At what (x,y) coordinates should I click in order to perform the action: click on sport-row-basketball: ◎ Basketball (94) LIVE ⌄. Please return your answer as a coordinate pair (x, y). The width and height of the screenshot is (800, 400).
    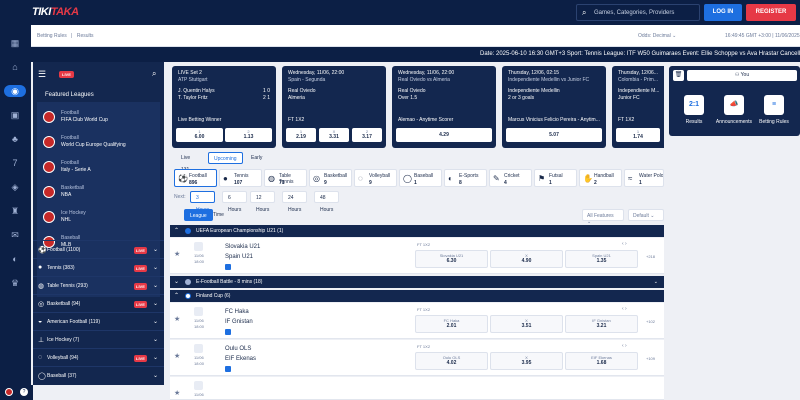
    Looking at the image, I should click on (98, 303).